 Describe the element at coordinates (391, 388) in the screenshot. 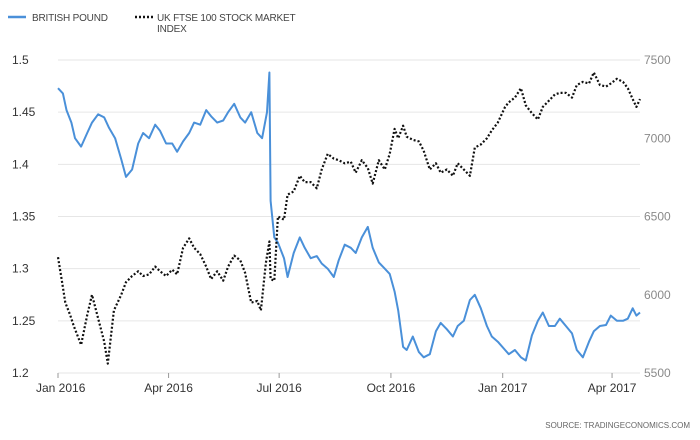

I see `x-tick-3: Oct 2016` at that location.